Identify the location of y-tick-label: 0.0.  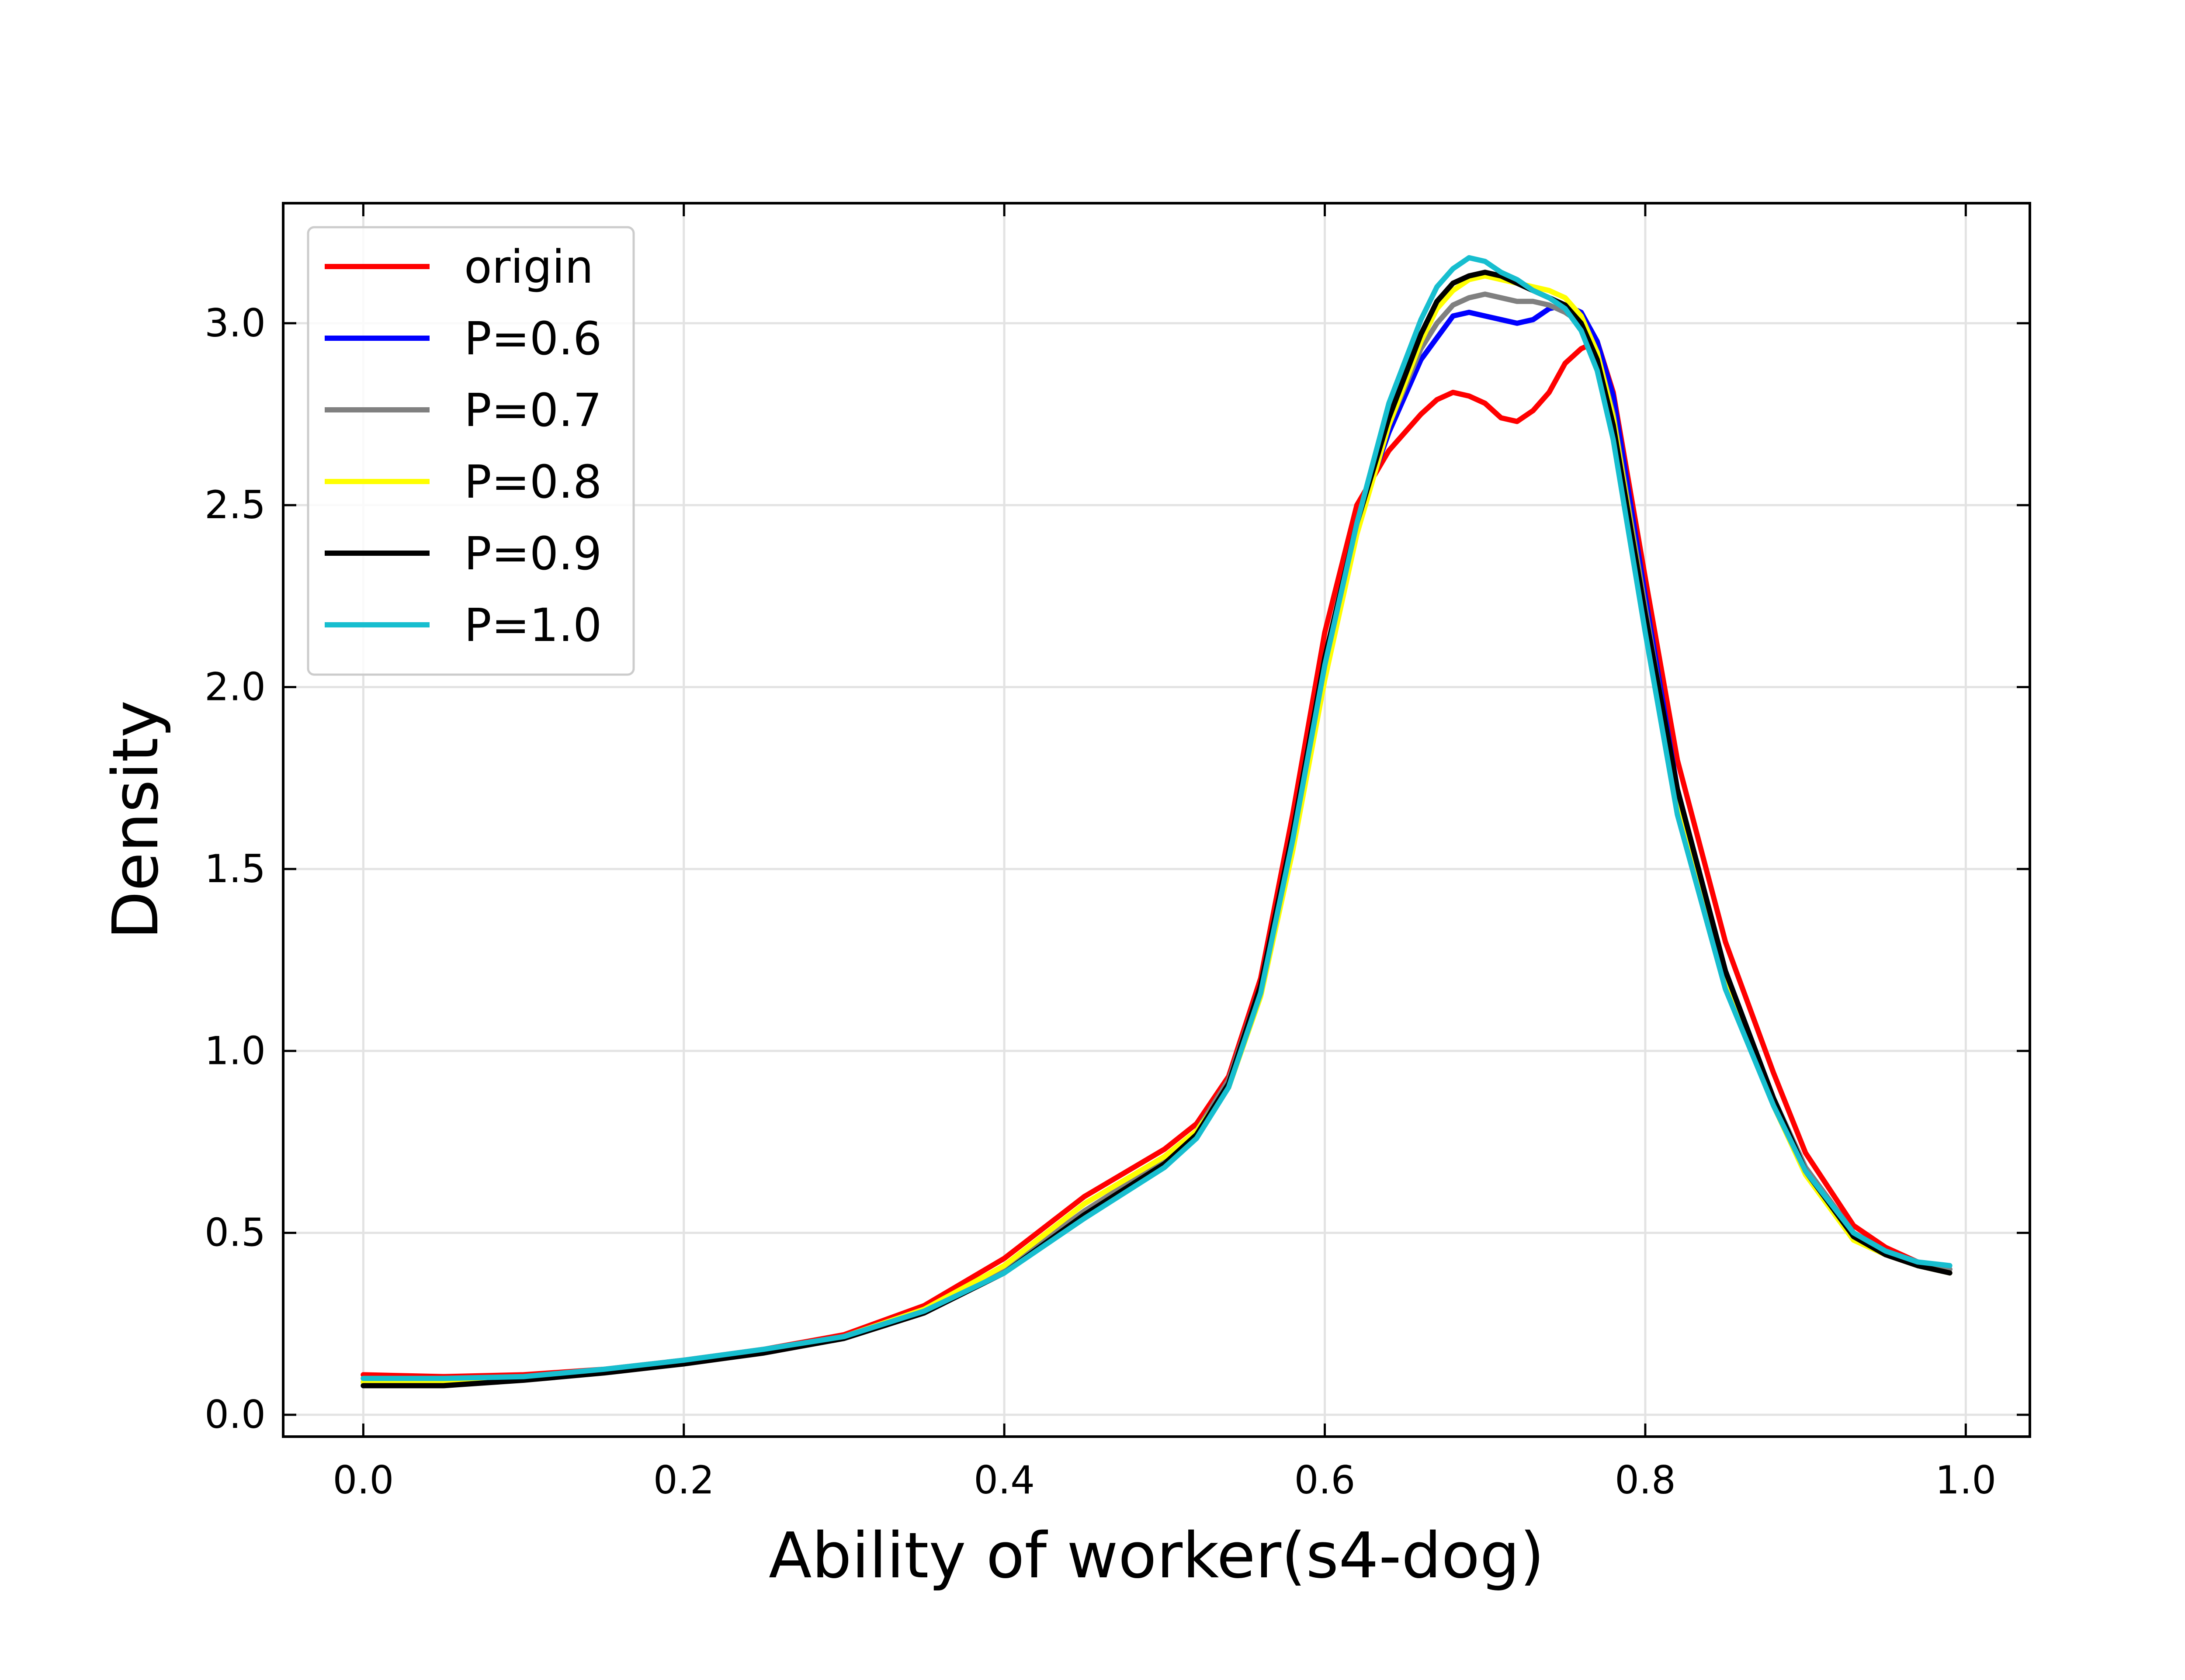
(236, 1415).